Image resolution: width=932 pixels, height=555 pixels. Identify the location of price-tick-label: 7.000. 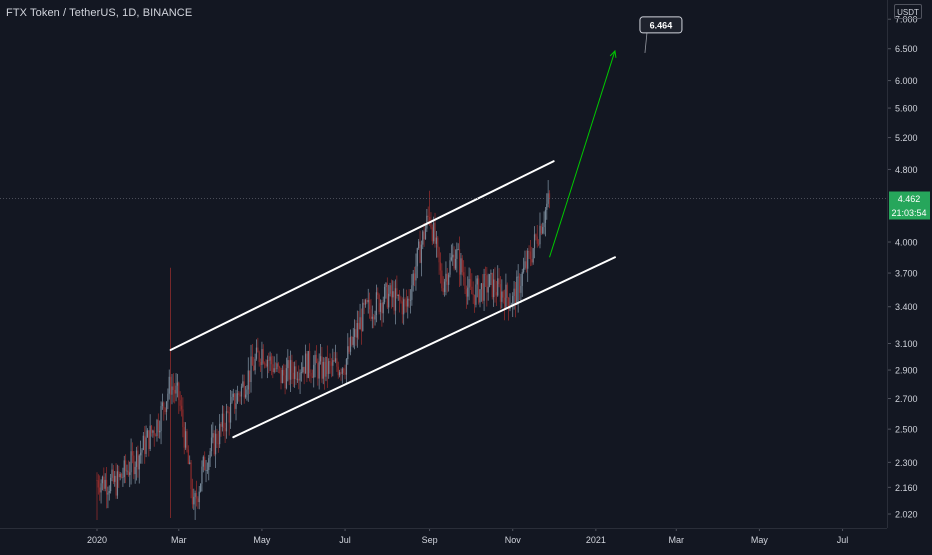
(906, 20).